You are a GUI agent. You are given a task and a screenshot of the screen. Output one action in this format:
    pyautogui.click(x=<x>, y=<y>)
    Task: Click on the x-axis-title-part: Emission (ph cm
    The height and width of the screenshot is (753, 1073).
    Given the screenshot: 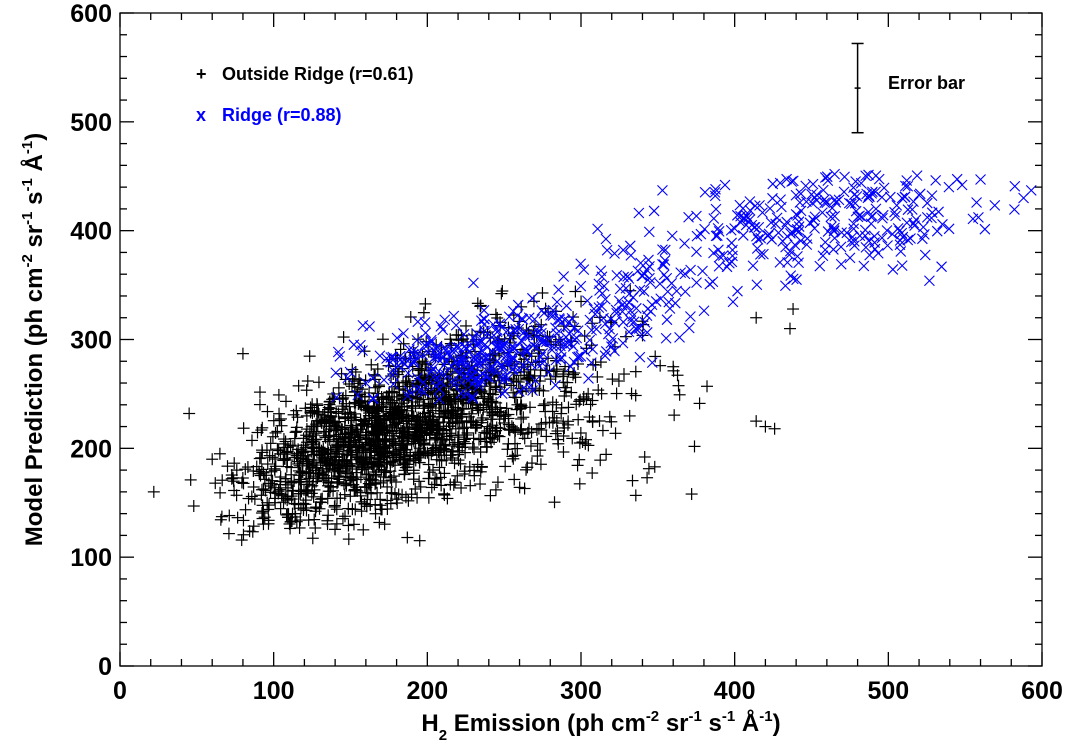 What is the action you would take?
    pyautogui.click(x=546, y=723)
    